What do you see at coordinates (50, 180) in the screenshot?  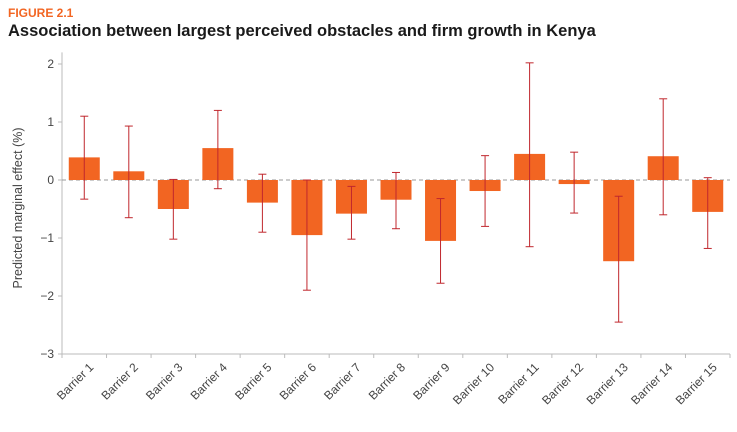 I see `y-tick-label: 0` at bounding box center [50, 180].